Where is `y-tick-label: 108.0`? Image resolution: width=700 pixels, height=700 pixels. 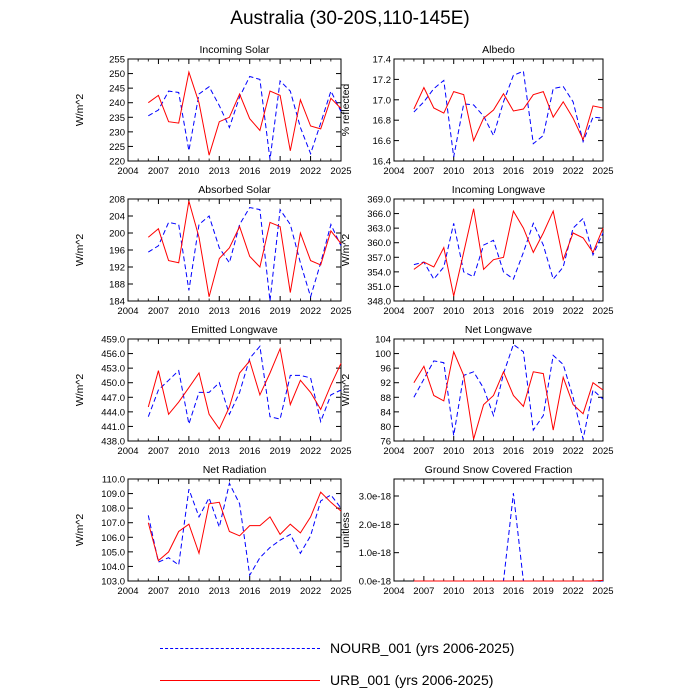 y-tick-label: 108.0 is located at coordinates (113, 509).